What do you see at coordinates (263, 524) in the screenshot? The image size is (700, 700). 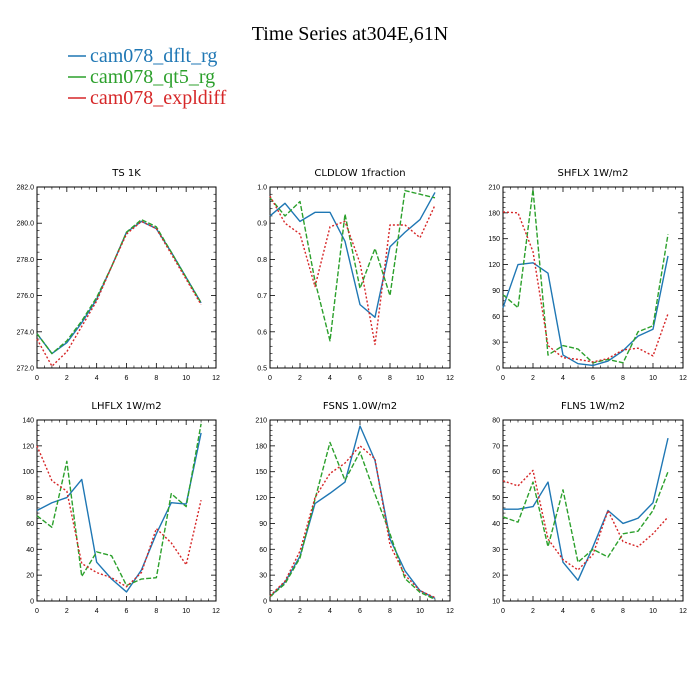 I see `y-tick-label: 90` at bounding box center [263, 524].